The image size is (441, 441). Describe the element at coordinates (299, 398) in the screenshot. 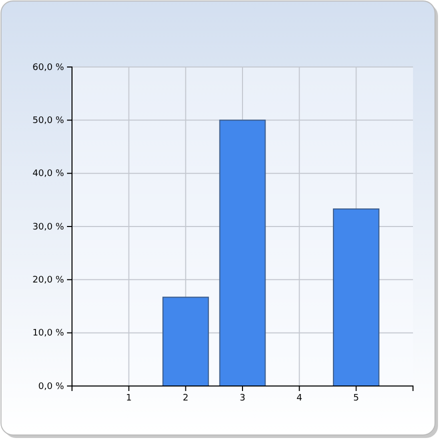

I see `x-tick-label: 4` at that location.